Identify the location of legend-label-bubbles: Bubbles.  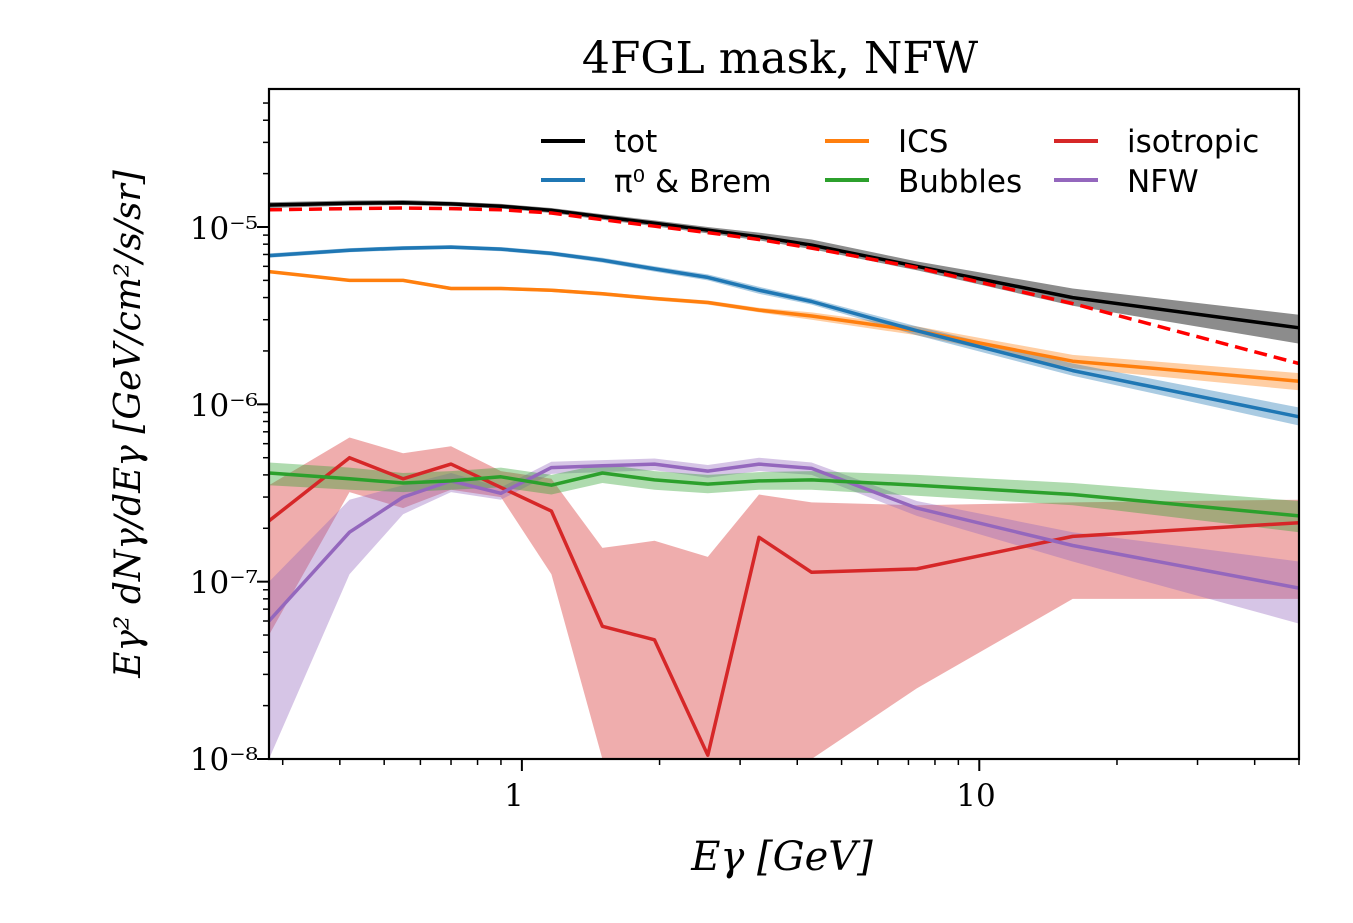
(960, 182).